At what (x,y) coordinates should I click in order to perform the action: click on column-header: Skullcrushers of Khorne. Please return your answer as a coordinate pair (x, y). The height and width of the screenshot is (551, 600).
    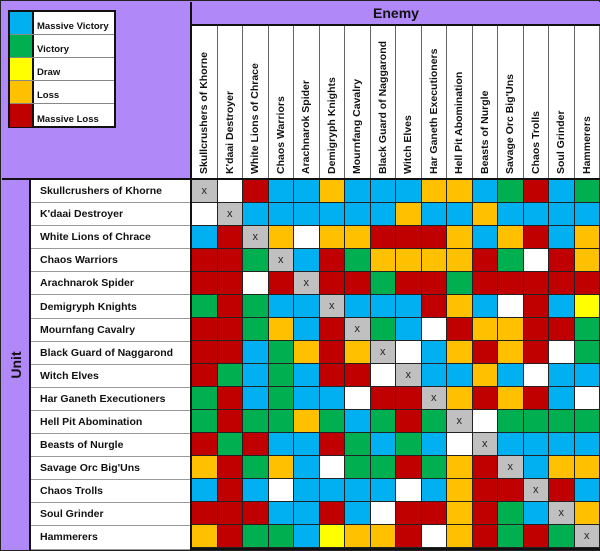
    Looking at the image, I should click on (205, 102).